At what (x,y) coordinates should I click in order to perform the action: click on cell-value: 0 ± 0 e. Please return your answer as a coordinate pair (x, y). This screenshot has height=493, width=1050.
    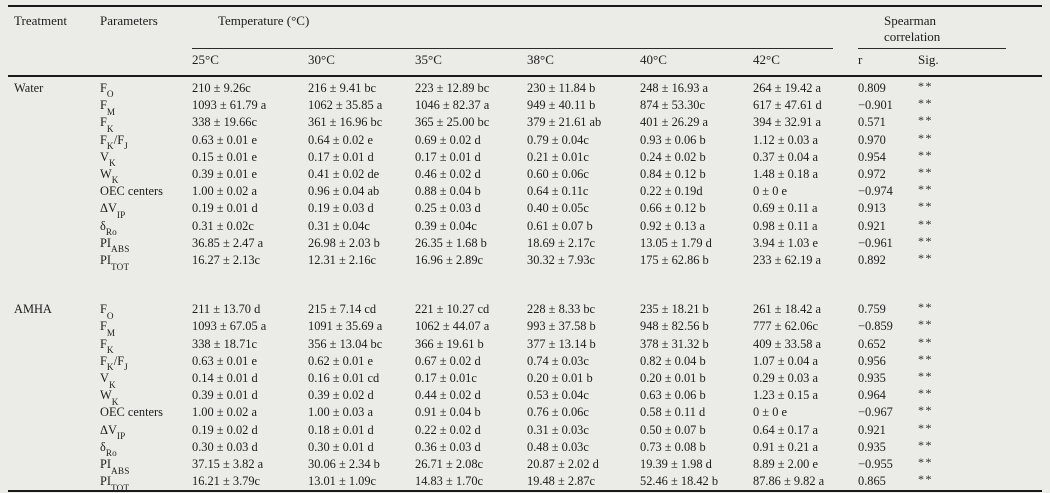
    Looking at the image, I should click on (770, 412).